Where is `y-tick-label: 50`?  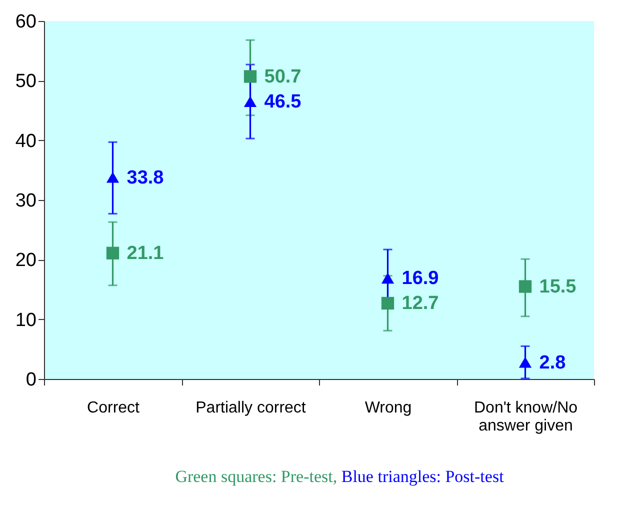
y-tick-label: 50 is located at coordinates (25, 81).